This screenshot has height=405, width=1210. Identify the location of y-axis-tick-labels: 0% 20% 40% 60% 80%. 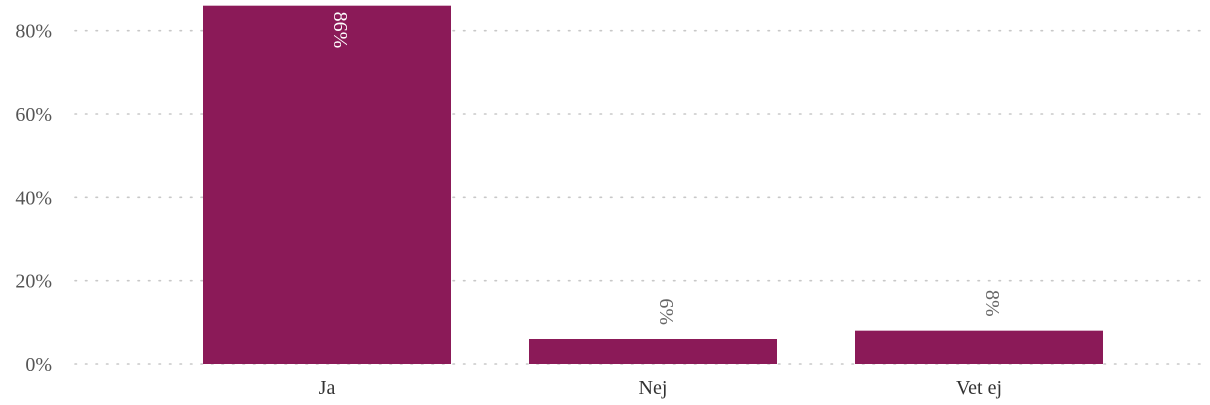
(33, 198).